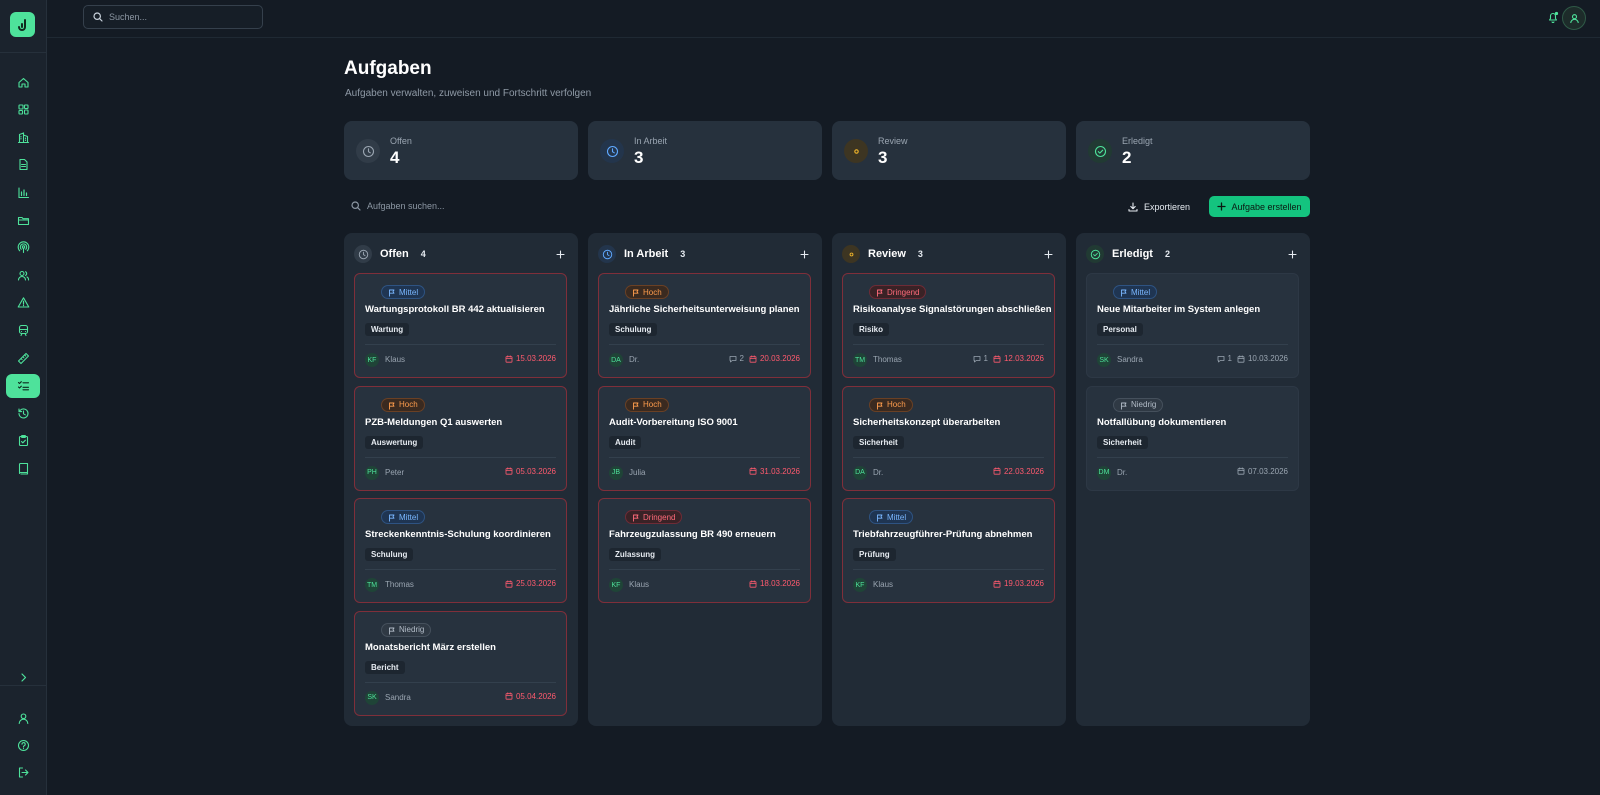 This screenshot has width=1600, height=795. What do you see at coordinates (736, 358) in the screenshot?
I see `comment-count: 2` at bounding box center [736, 358].